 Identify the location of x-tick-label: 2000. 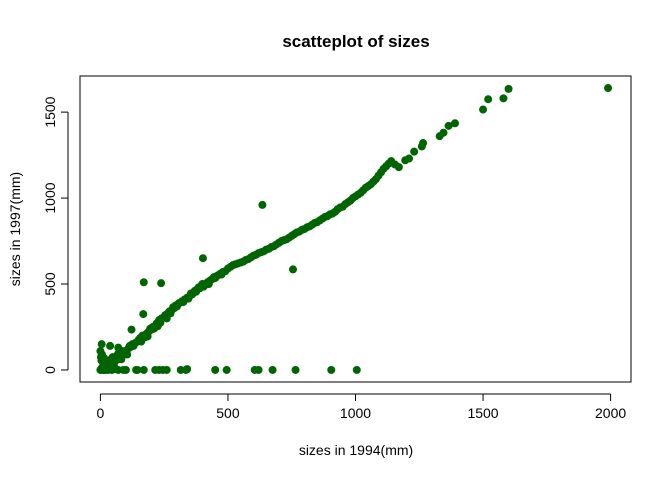
(610, 413).